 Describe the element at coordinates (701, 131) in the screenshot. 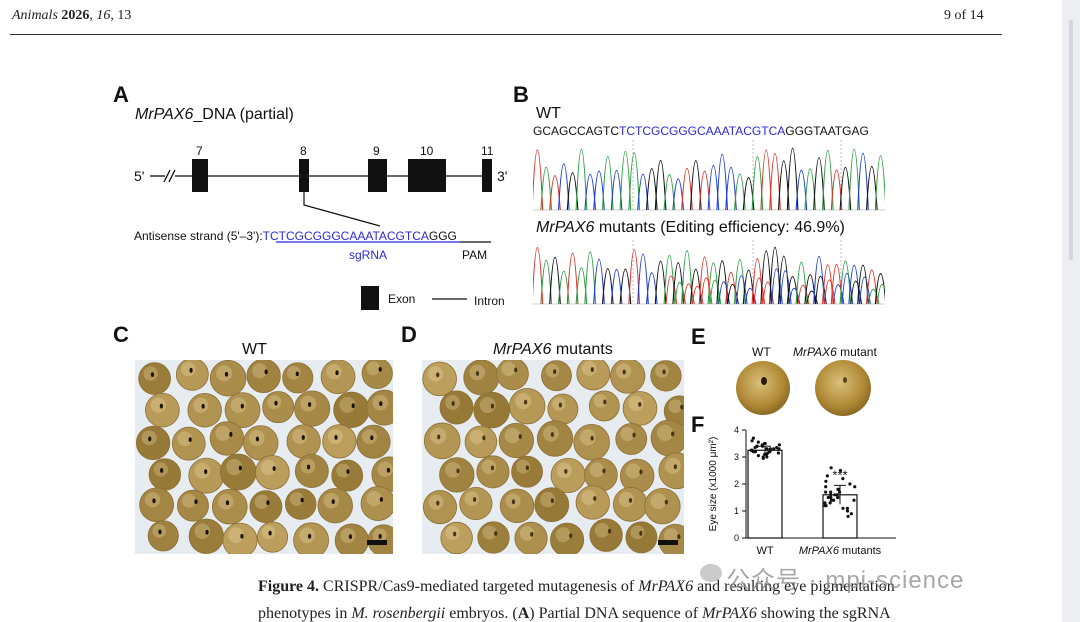

I see `wt-sequence: GCAGCCAGTCTCTCGCGGGCAAATACGTCAGGGTAATGAG` at that location.